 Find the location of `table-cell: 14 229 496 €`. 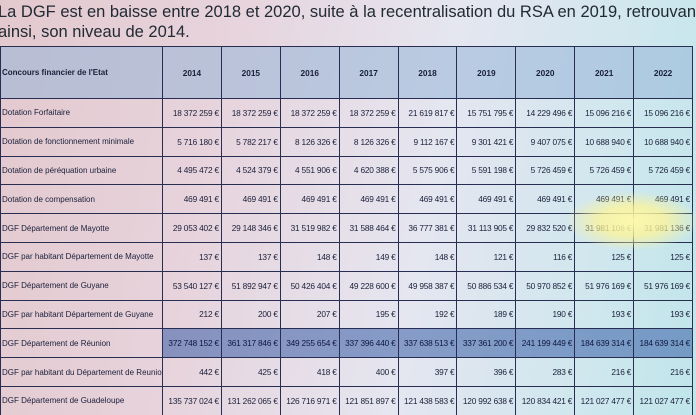

table-cell: 14 229 496 € is located at coordinates (545, 113).